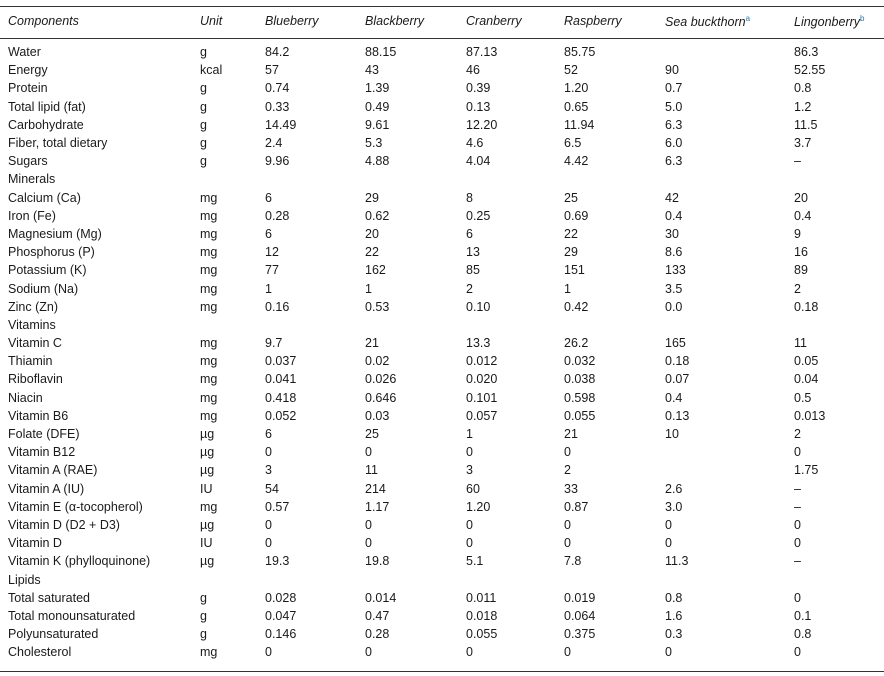 This screenshot has height=676, width=884. What do you see at coordinates (368, 288) in the screenshot?
I see `value-cell: 1` at bounding box center [368, 288].